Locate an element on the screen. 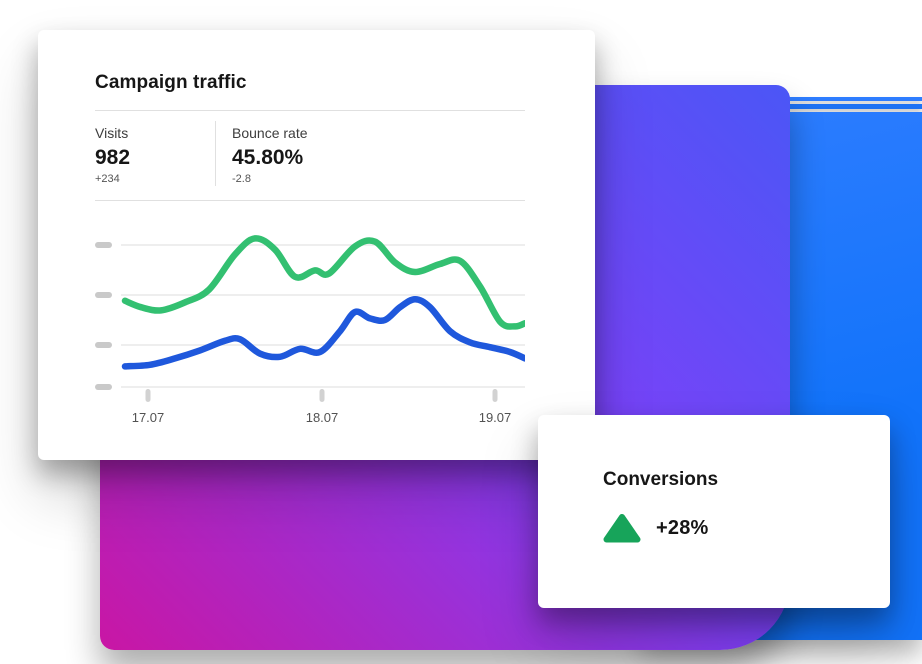  stat-bounce-rate: Bounce rate 45.80% -2.8 is located at coordinates (370, 153).